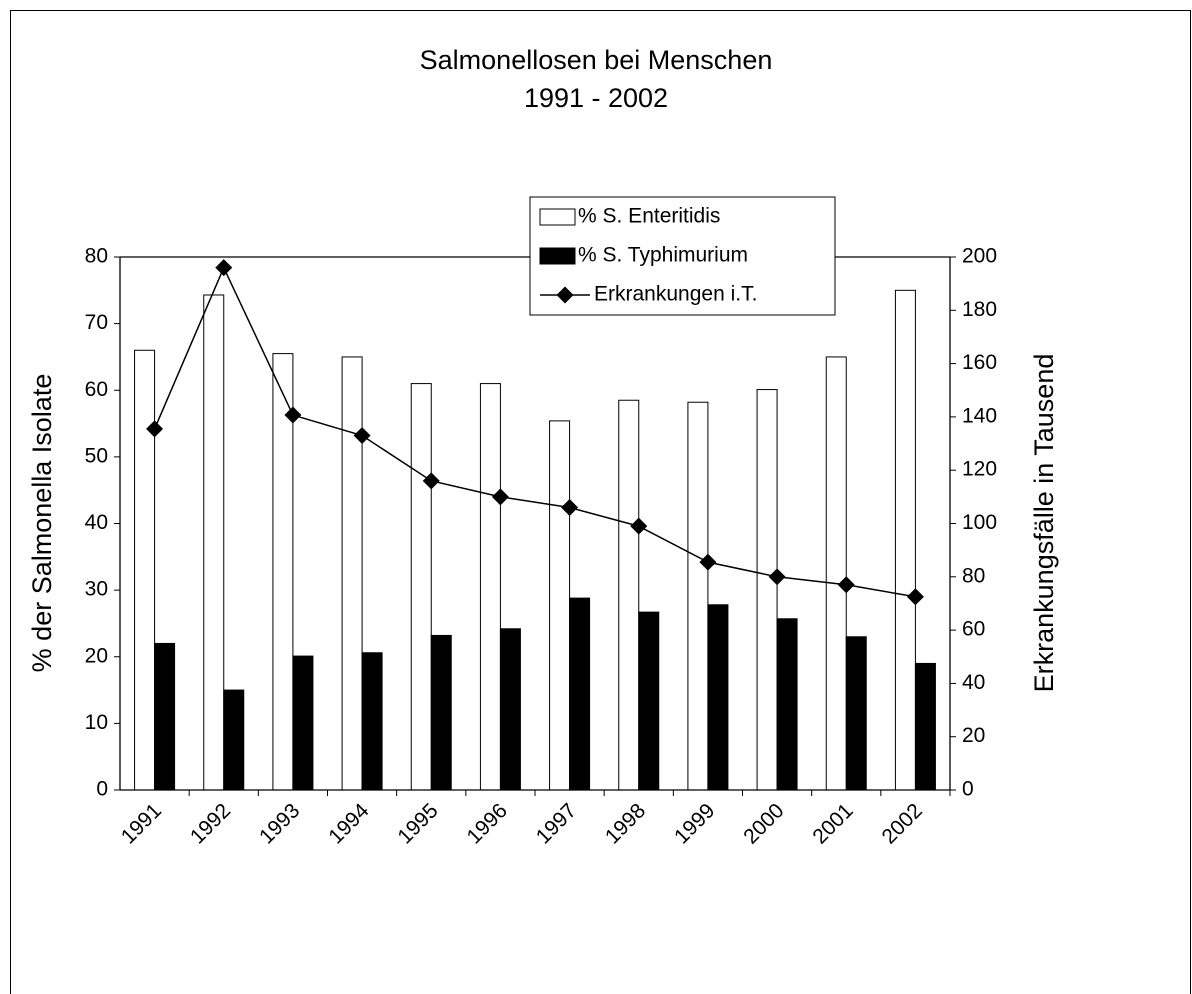  I want to click on y2-tick-label: 200, so click(979, 256).